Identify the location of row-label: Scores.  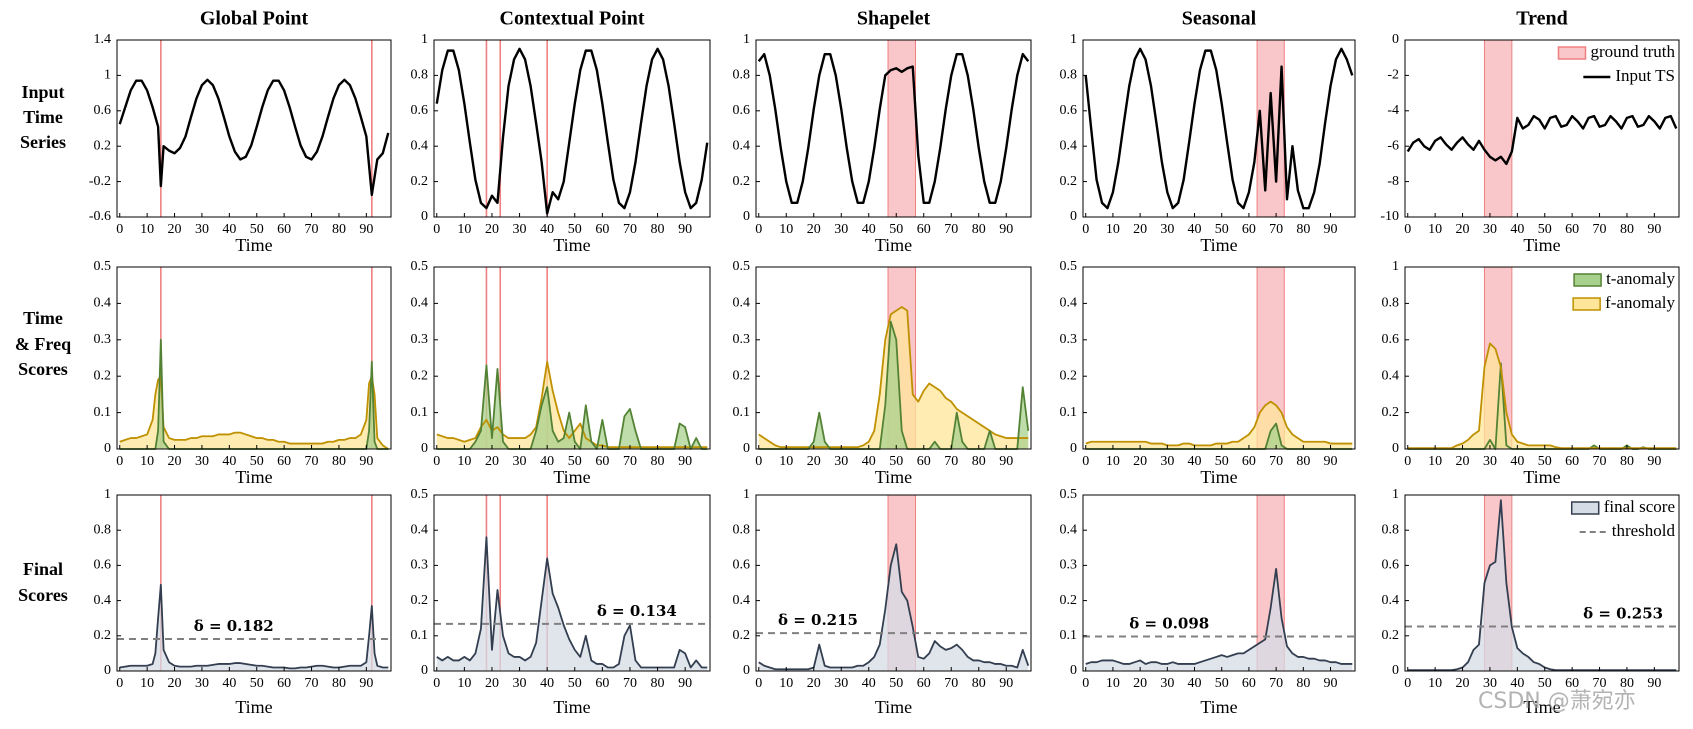
(43, 369).